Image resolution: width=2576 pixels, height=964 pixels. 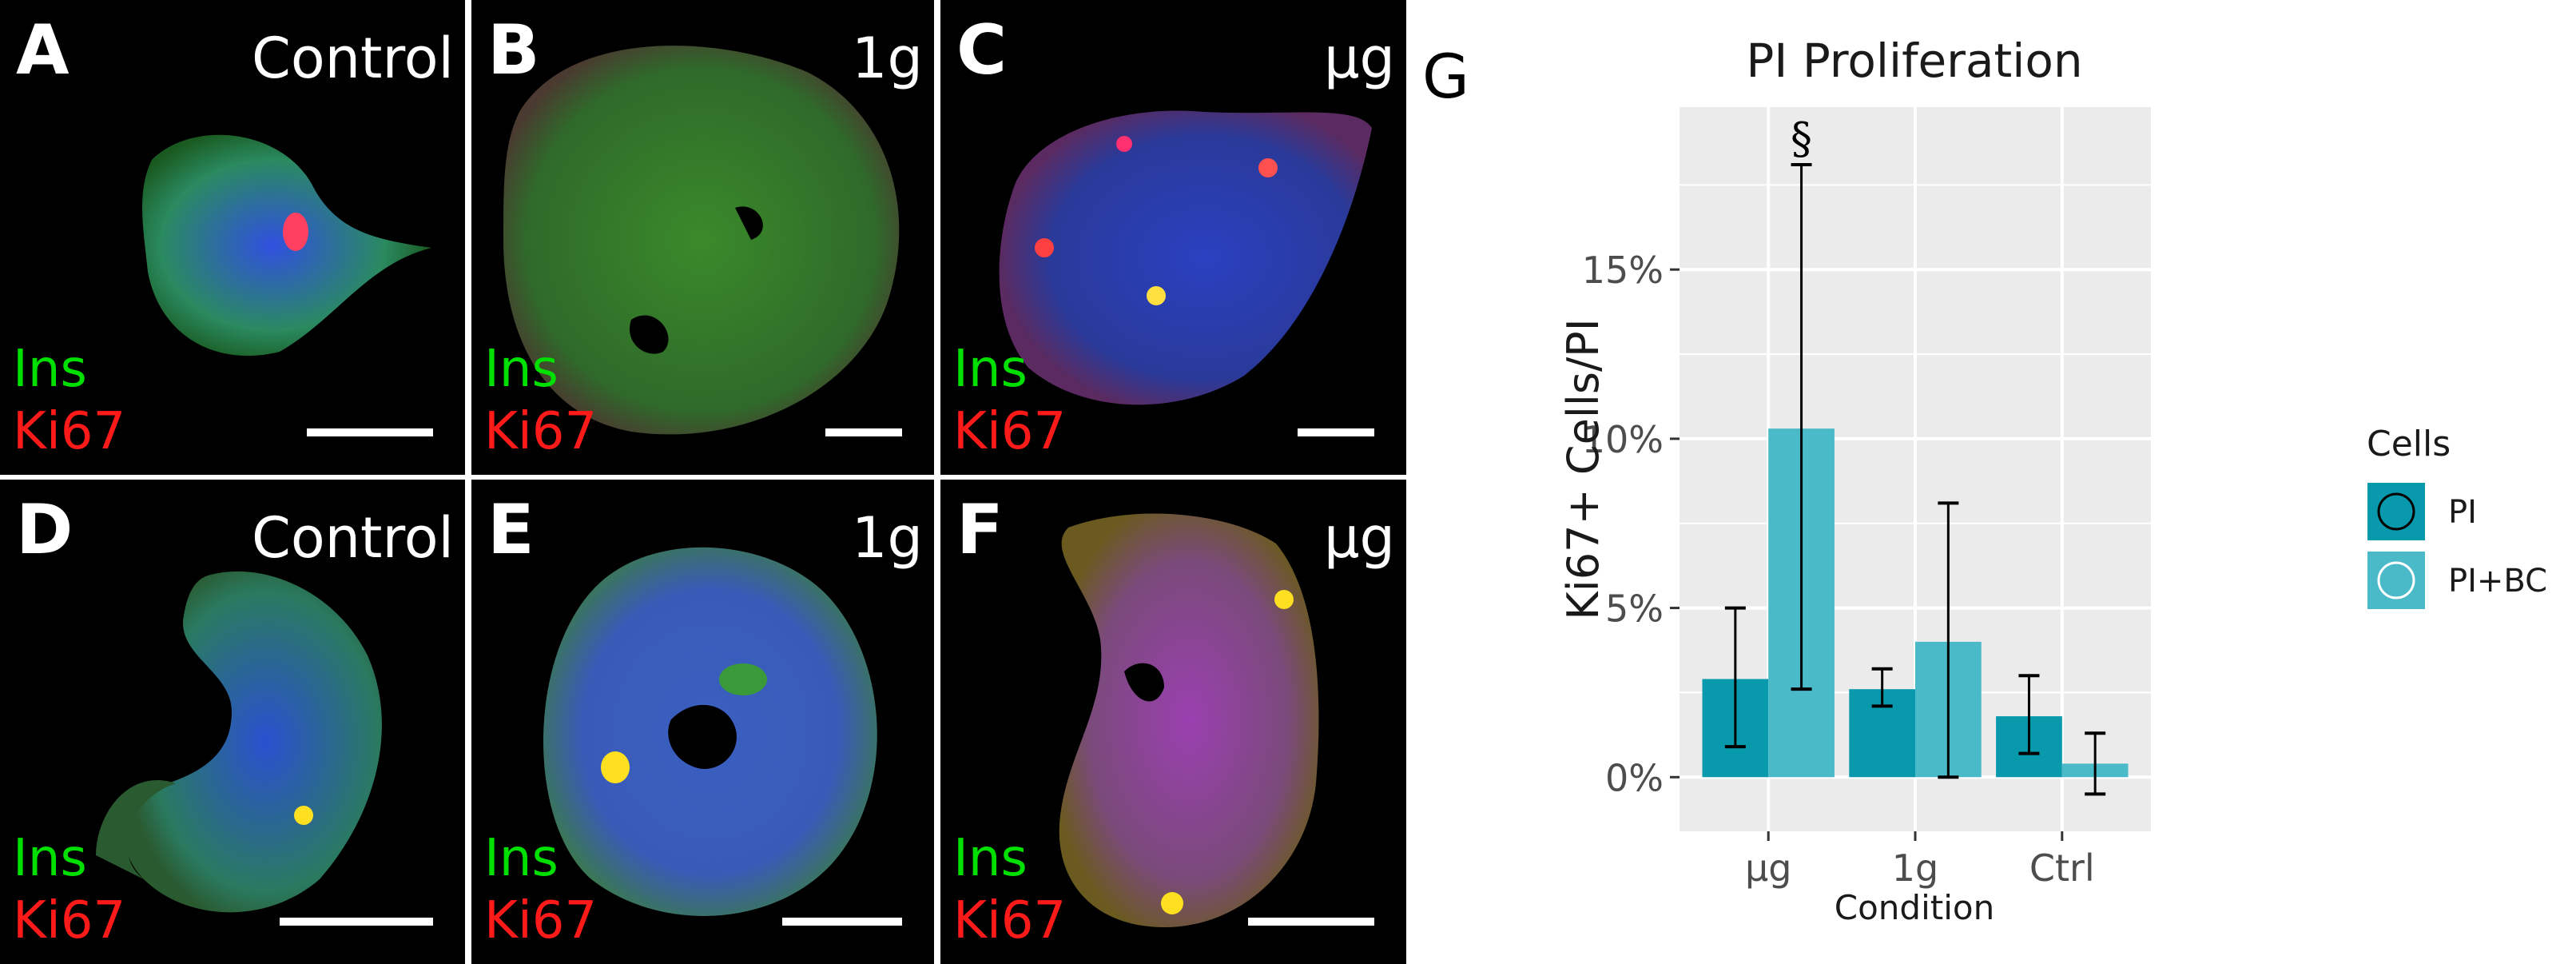 What do you see at coordinates (2462, 512) in the screenshot?
I see `legend-label-pi: PI` at bounding box center [2462, 512].